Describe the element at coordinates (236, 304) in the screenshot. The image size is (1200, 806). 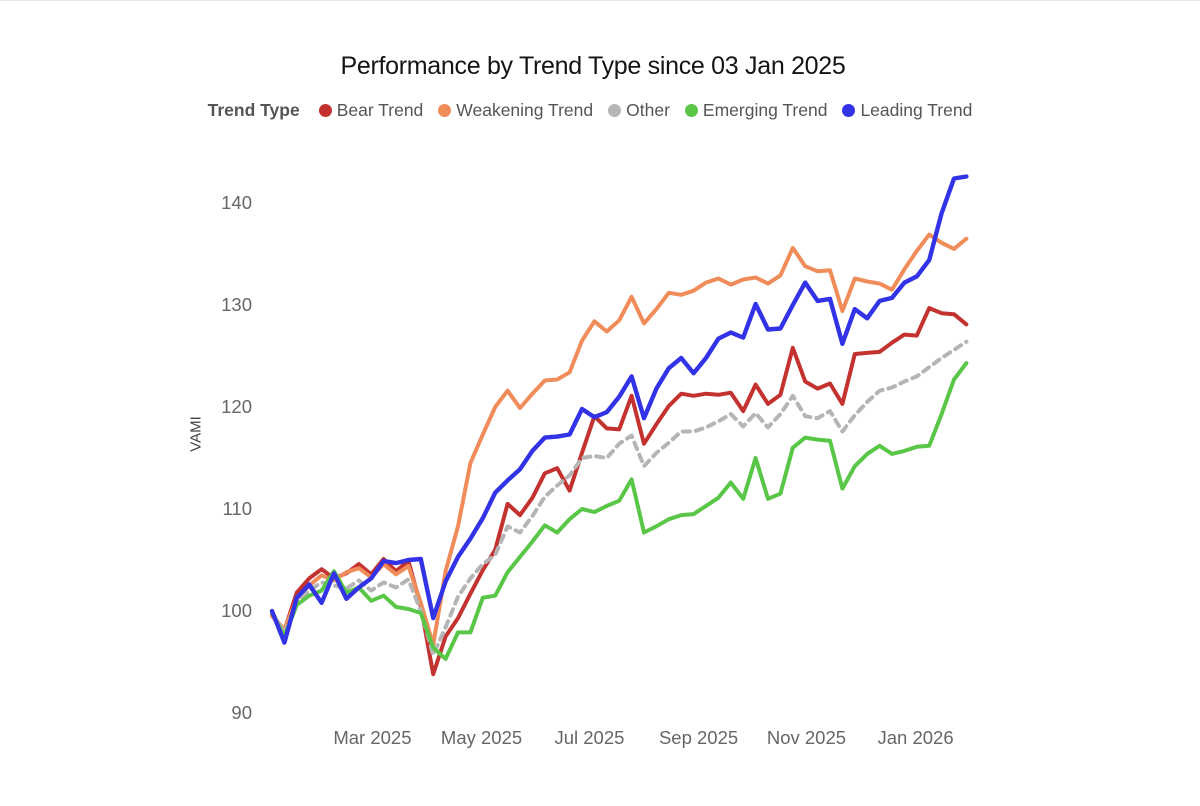
I see `y-tick-label: 130` at that location.